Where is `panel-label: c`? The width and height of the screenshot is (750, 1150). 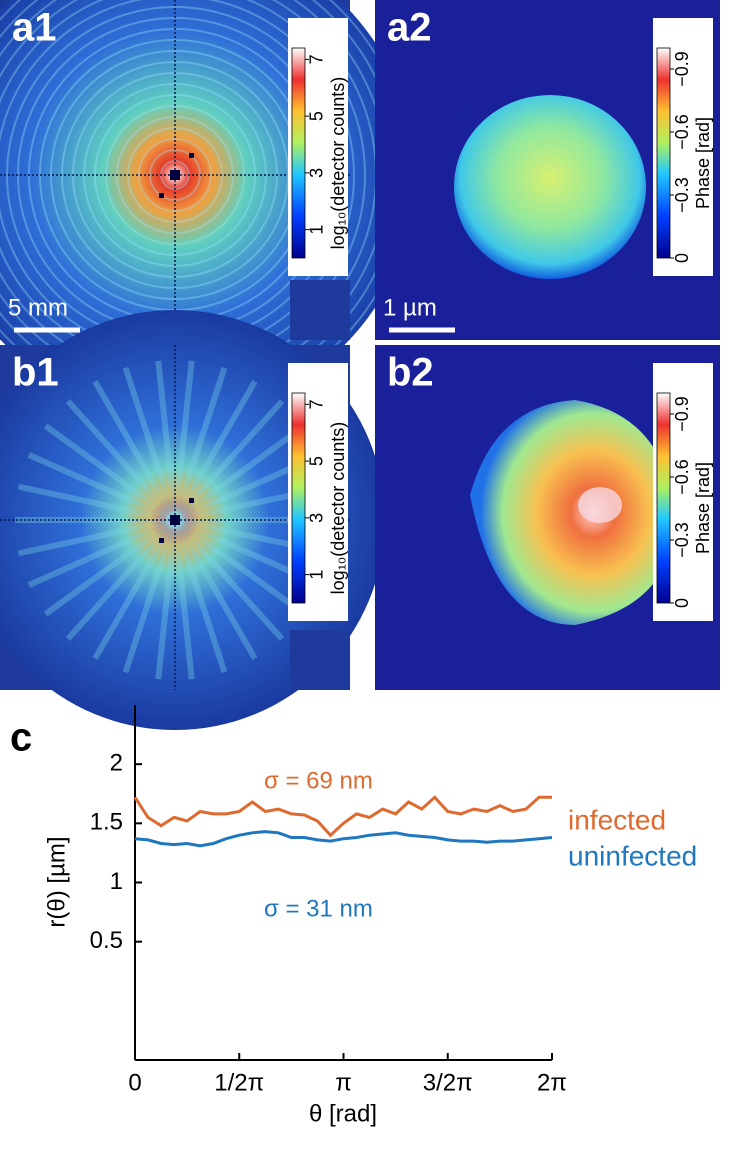 panel-label: c is located at coordinates (21, 738).